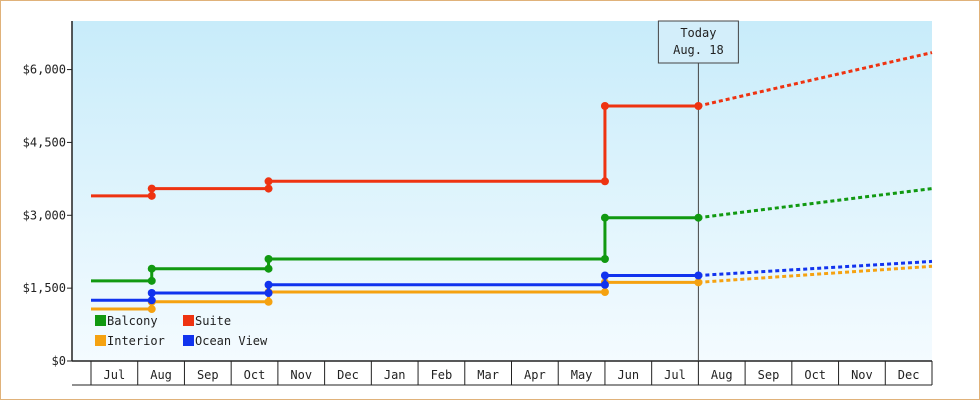 Image resolution: width=980 pixels, height=401 pixels. I want to click on legend-swatch-suite, so click(188, 320).